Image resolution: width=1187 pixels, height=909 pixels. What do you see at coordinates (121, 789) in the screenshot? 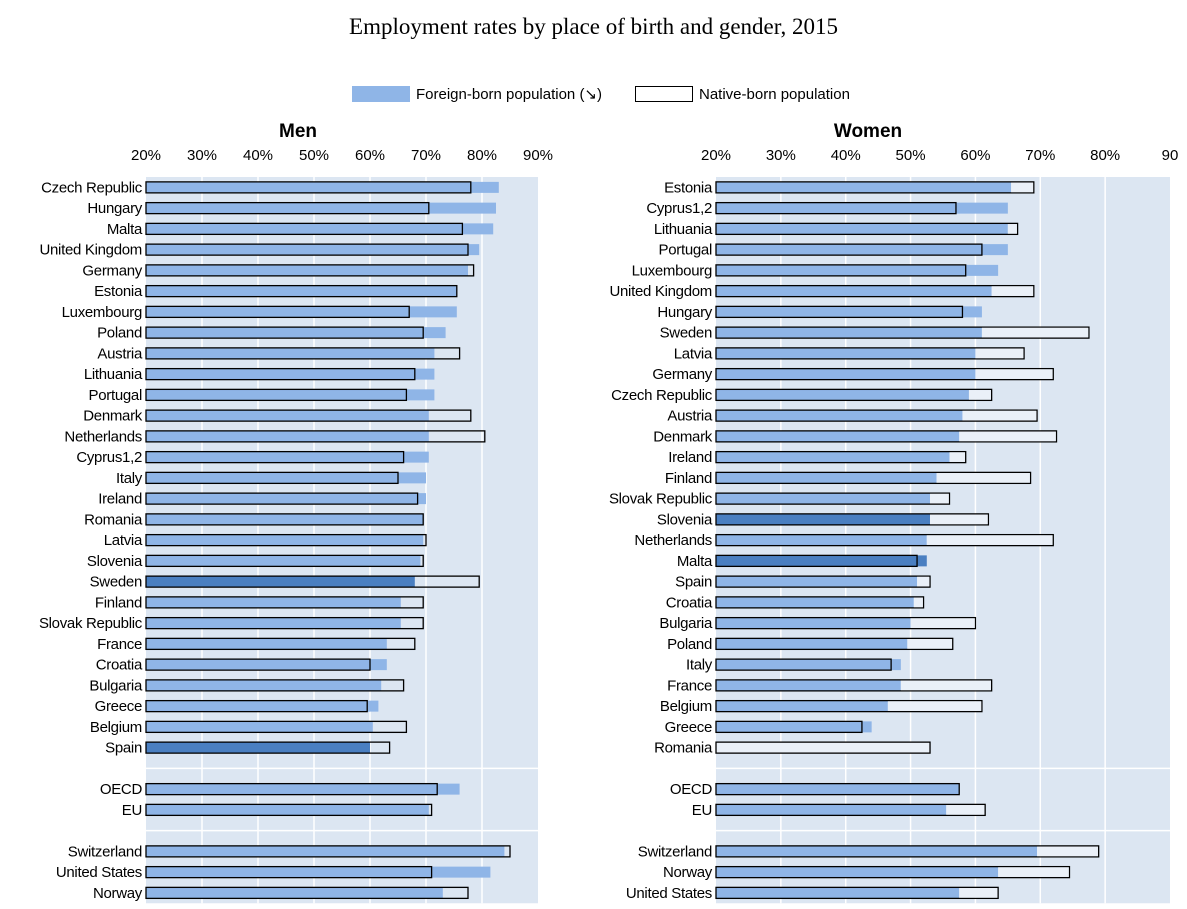
I see `men-category-label: OECD` at bounding box center [121, 789].